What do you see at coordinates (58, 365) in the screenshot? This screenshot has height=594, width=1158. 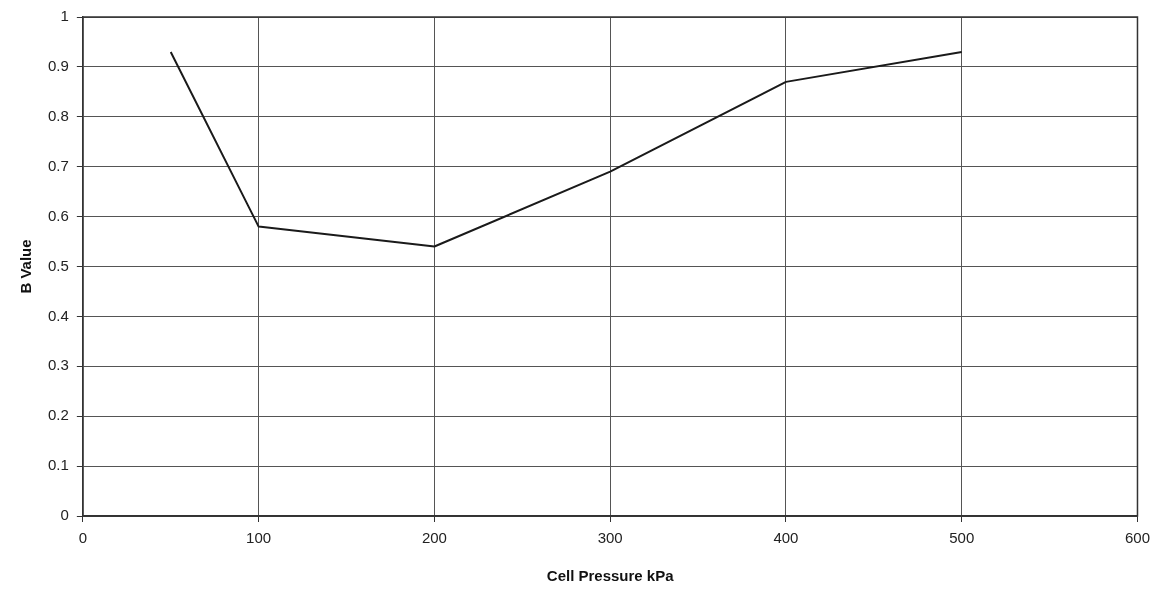 I see `y-tick-label: 0.3` at bounding box center [58, 365].